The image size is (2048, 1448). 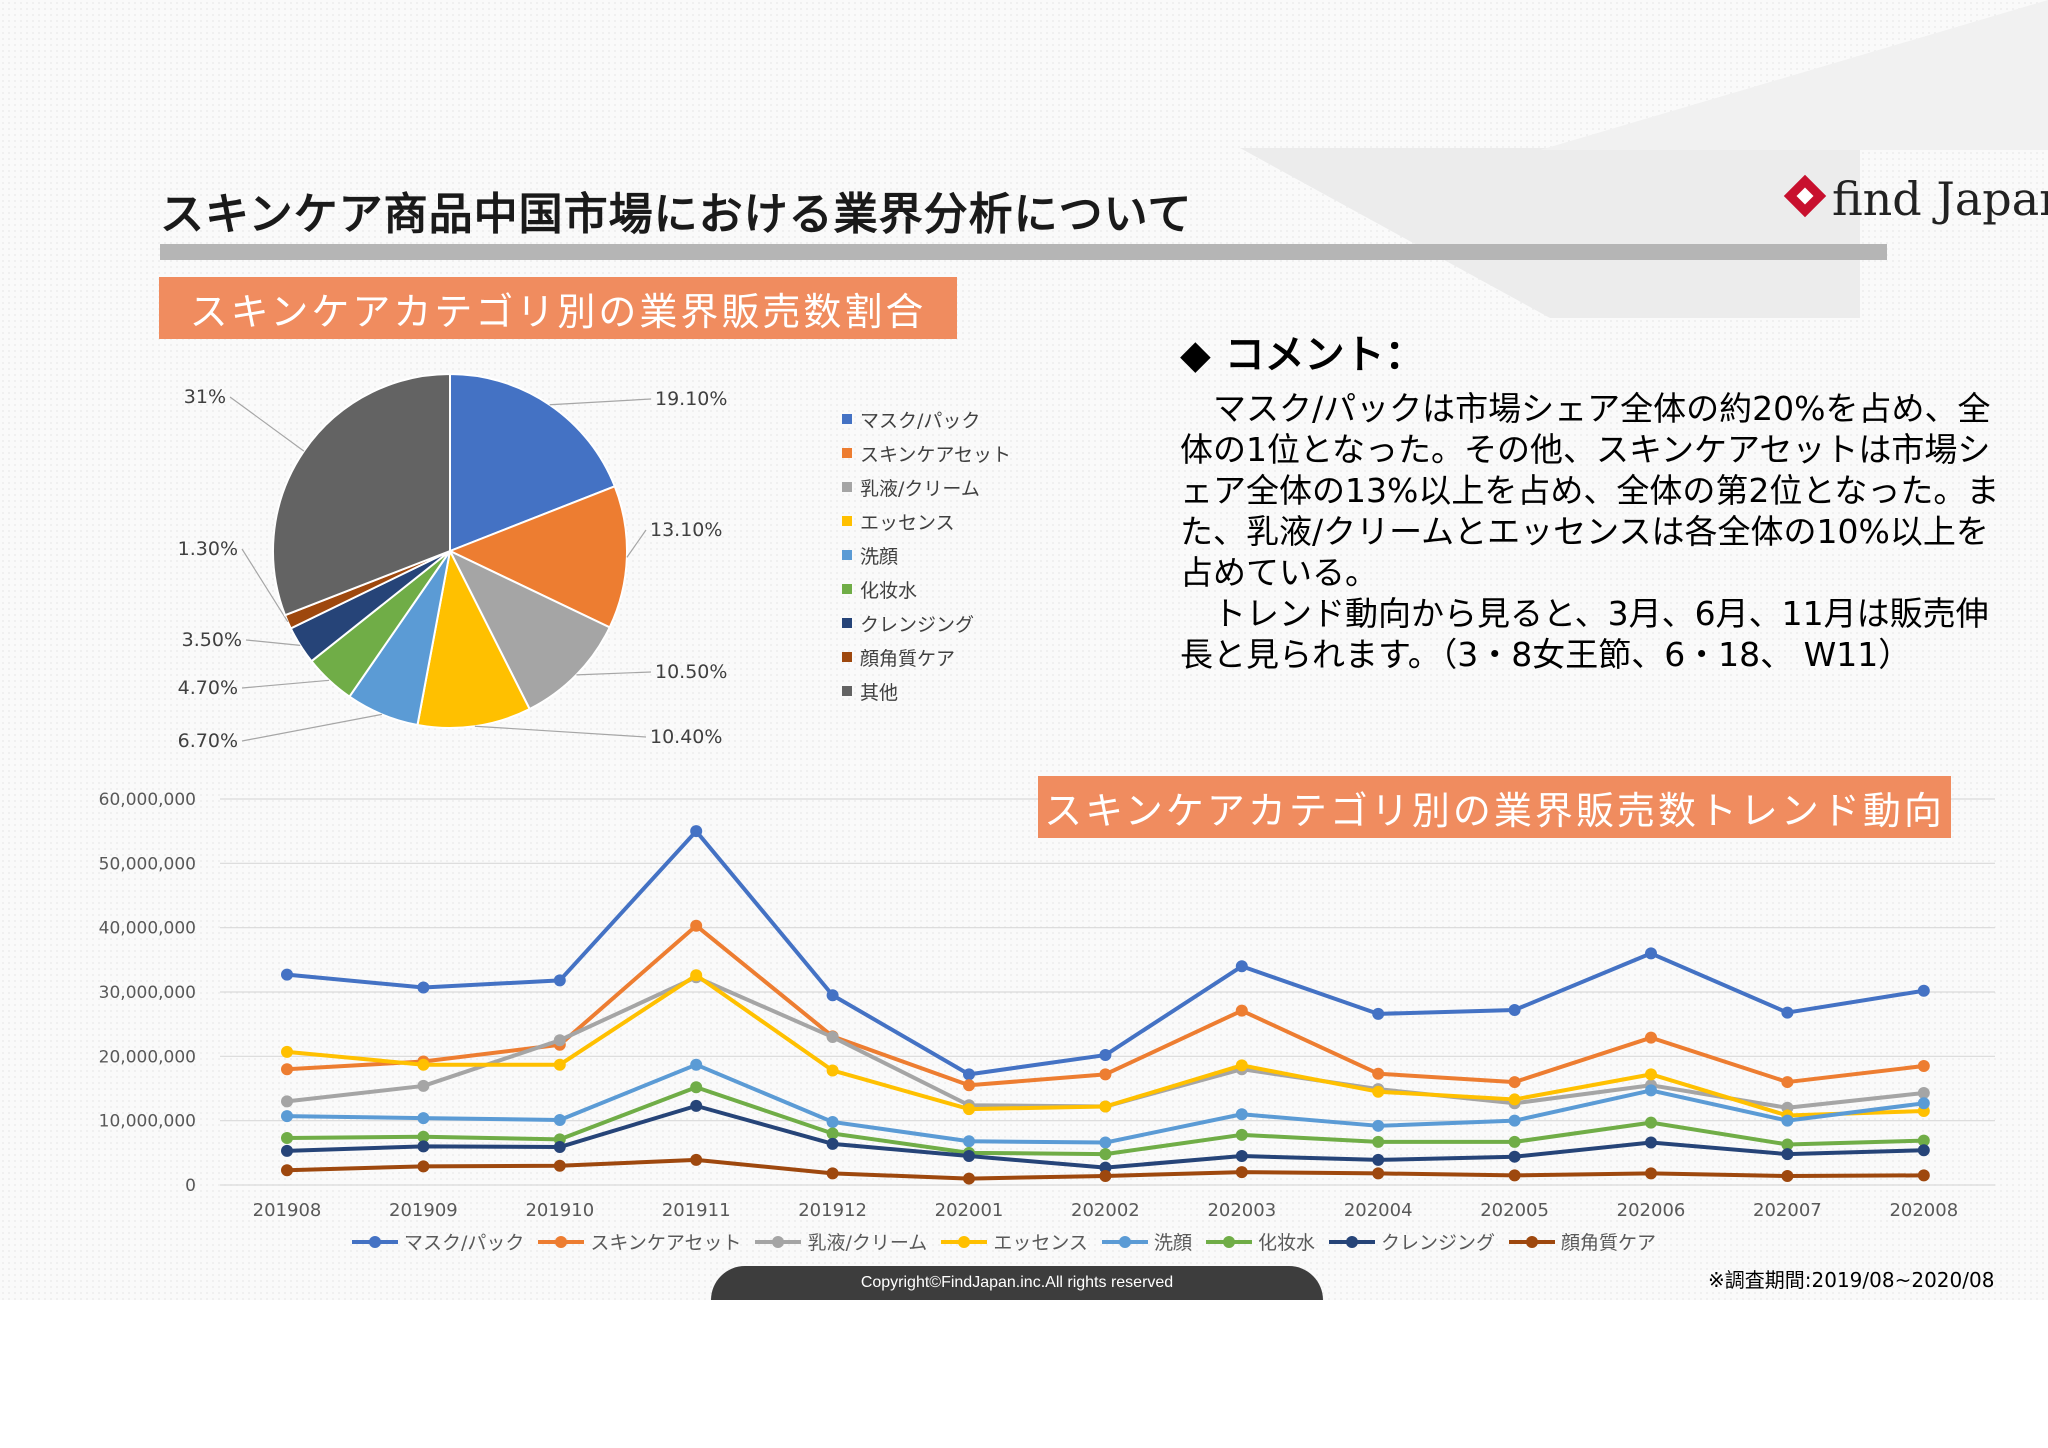 I want to click on diamond-logo-icon, so click(x=1805, y=196).